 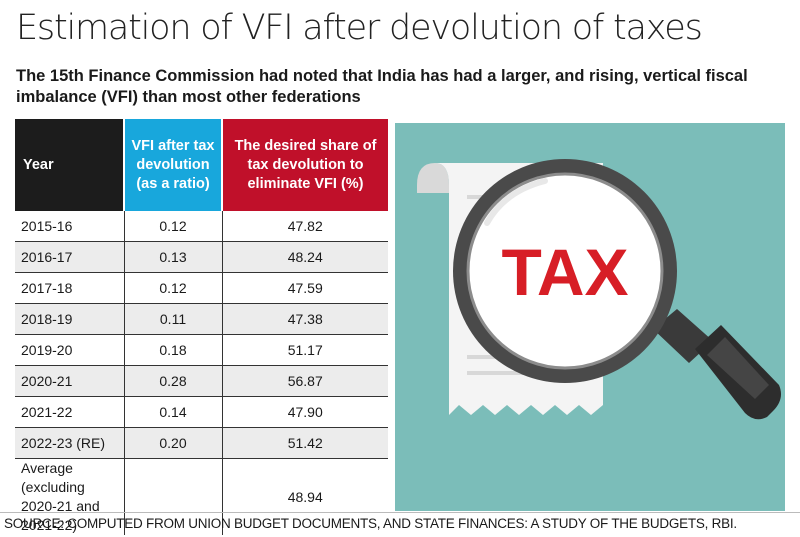 What do you see at coordinates (69, 319) in the screenshot?
I see `cell-year: 2018-19` at bounding box center [69, 319].